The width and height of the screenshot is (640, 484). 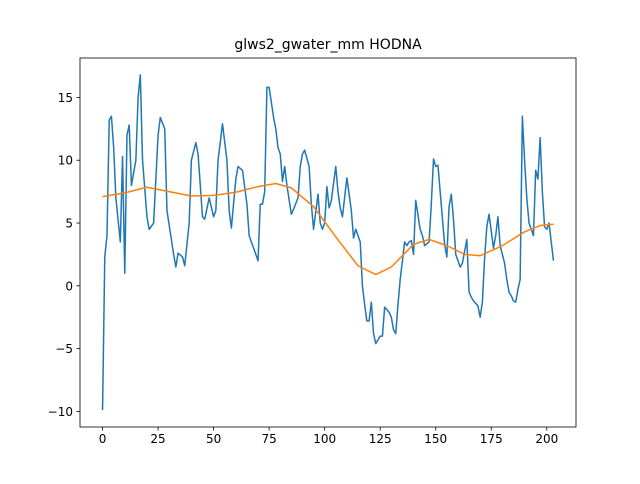 I want to click on x-tick-label: 175, so click(x=491, y=439).